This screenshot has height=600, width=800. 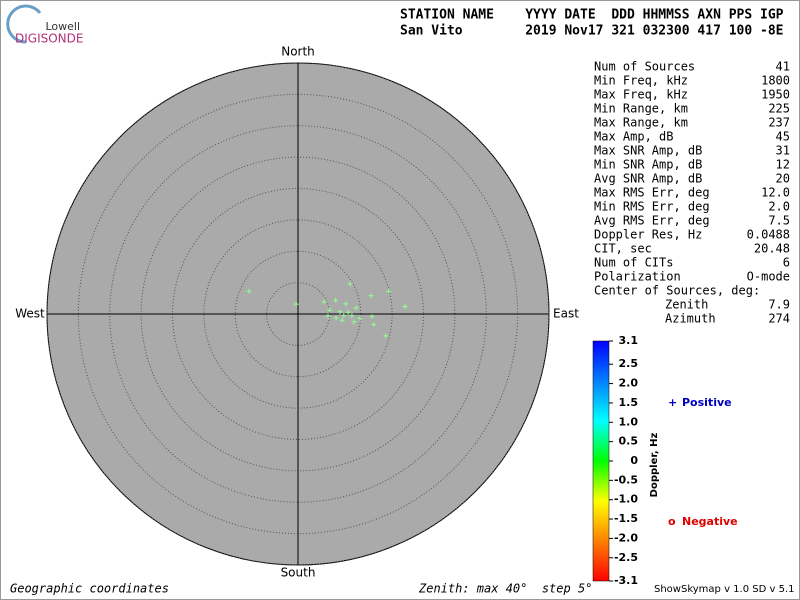 What do you see at coordinates (641, 109) in the screenshot?
I see `stat-label: Min Range, km` at bounding box center [641, 109].